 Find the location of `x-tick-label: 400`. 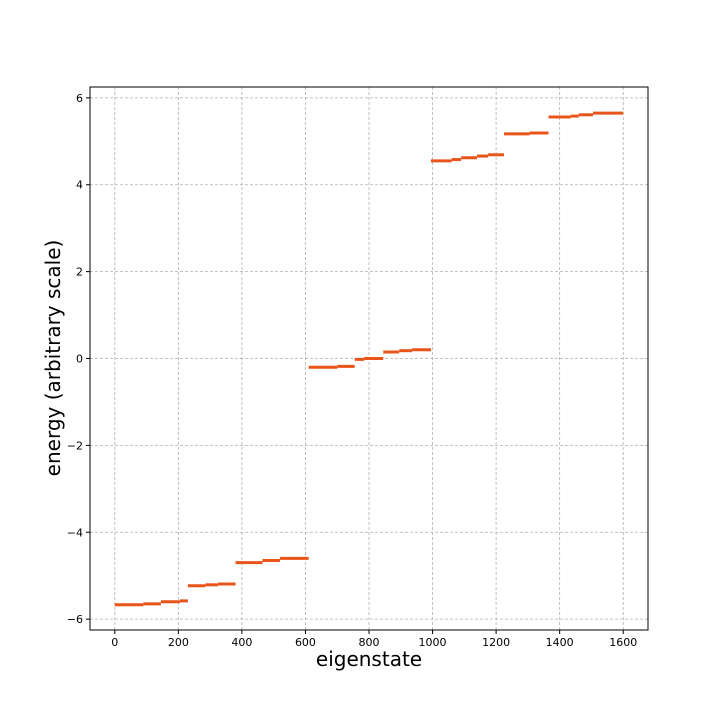

x-tick-label: 400 is located at coordinates (241, 642).